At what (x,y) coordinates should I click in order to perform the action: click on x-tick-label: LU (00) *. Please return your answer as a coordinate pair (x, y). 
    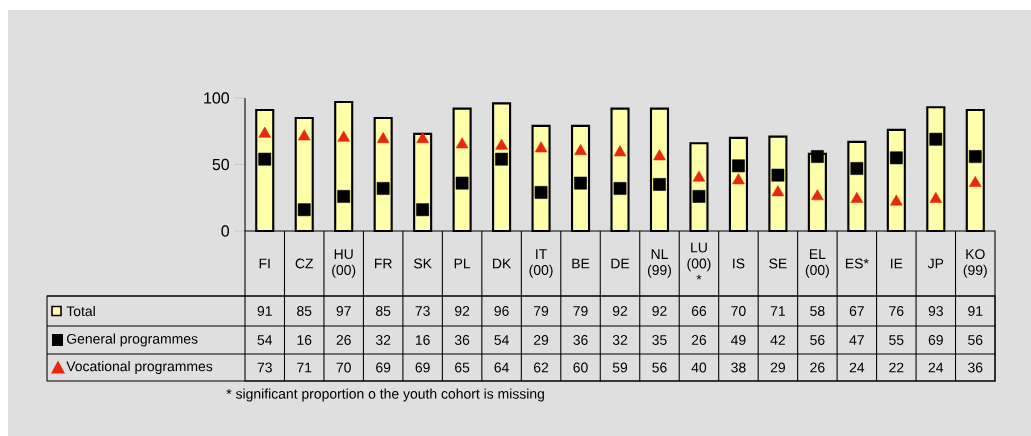
    Looking at the image, I should click on (699, 261).